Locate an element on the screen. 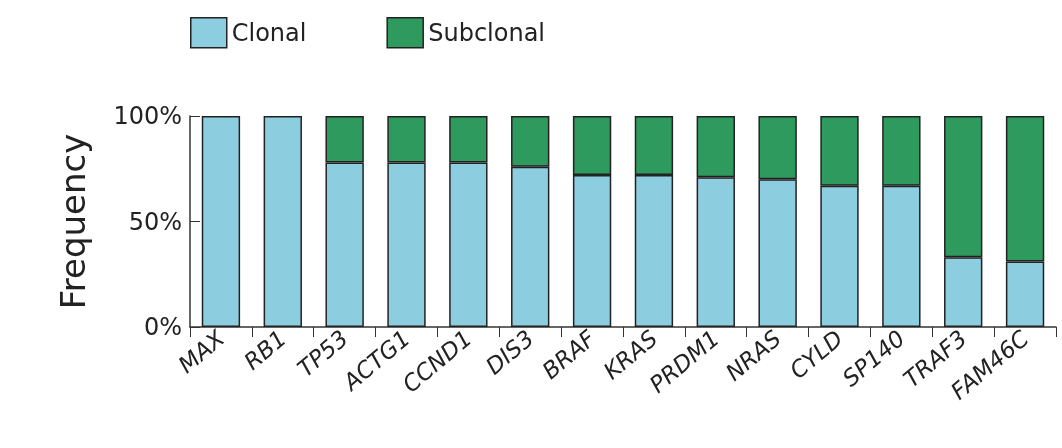  y-tick-label: 50% is located at coordinates (155, 221).